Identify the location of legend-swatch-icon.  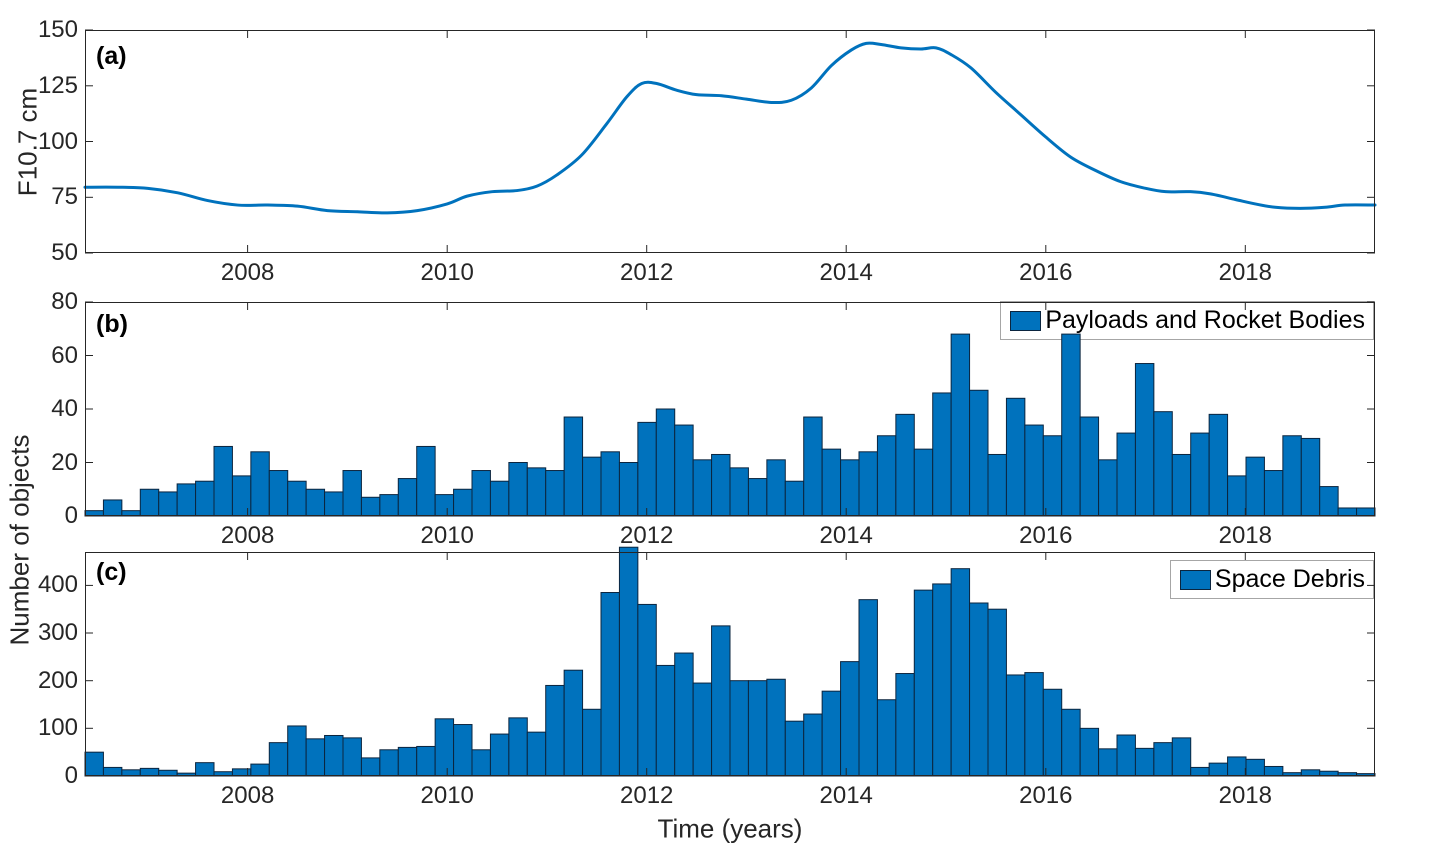
(1195, 579).